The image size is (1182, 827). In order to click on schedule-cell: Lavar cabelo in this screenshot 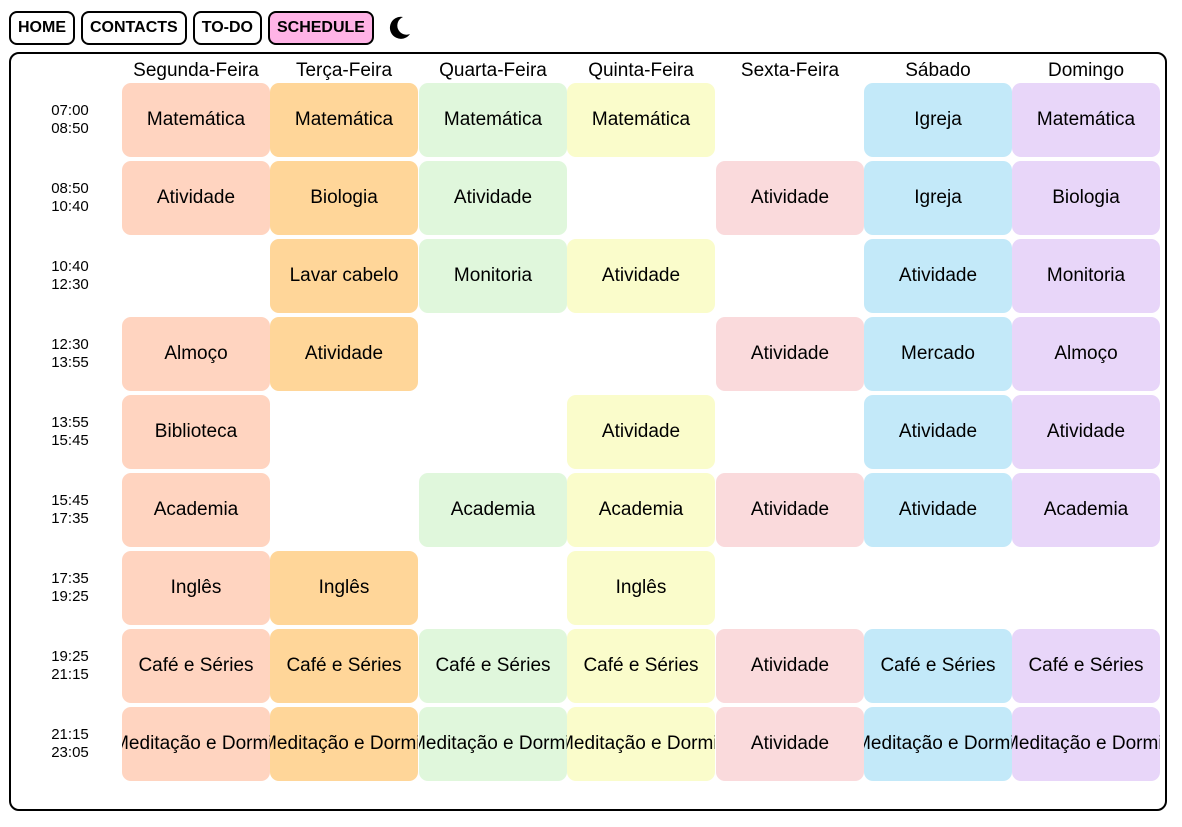, I will do `click(344, 276)`.